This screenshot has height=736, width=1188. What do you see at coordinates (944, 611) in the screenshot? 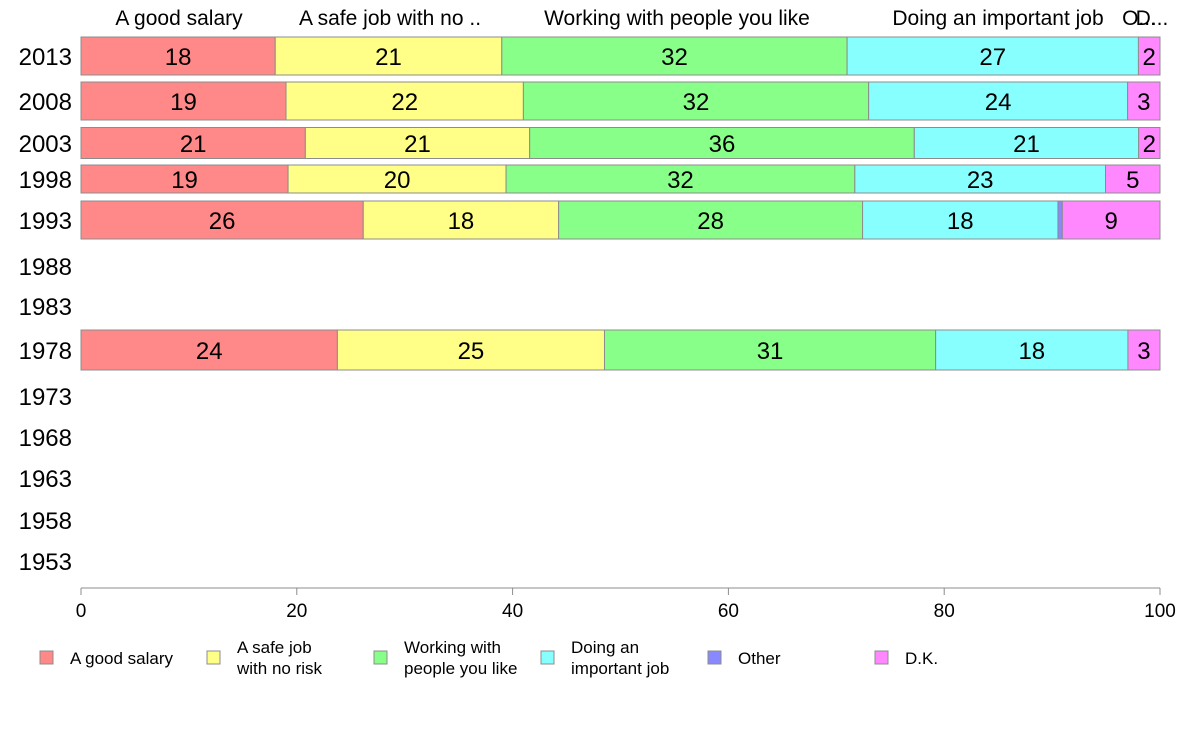
I see `x-tick-label: 80` at bounding box center [944, 611].